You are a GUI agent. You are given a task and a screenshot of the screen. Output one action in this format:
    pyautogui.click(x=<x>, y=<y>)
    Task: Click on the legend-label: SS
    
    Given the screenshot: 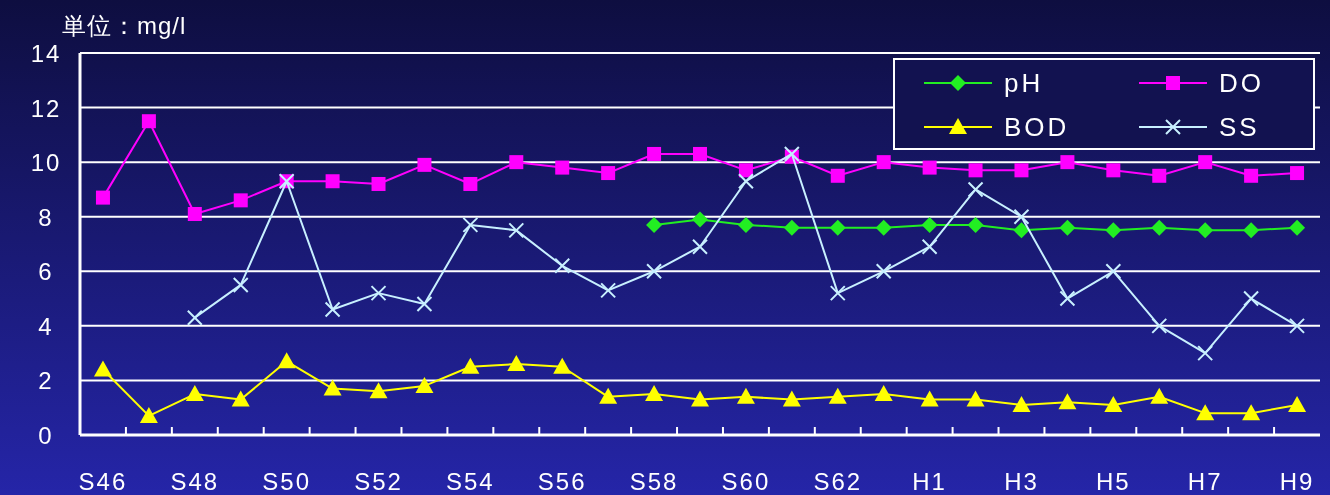 What is the action you would take?
    pyautogui.click(x=1239, y=127)
    